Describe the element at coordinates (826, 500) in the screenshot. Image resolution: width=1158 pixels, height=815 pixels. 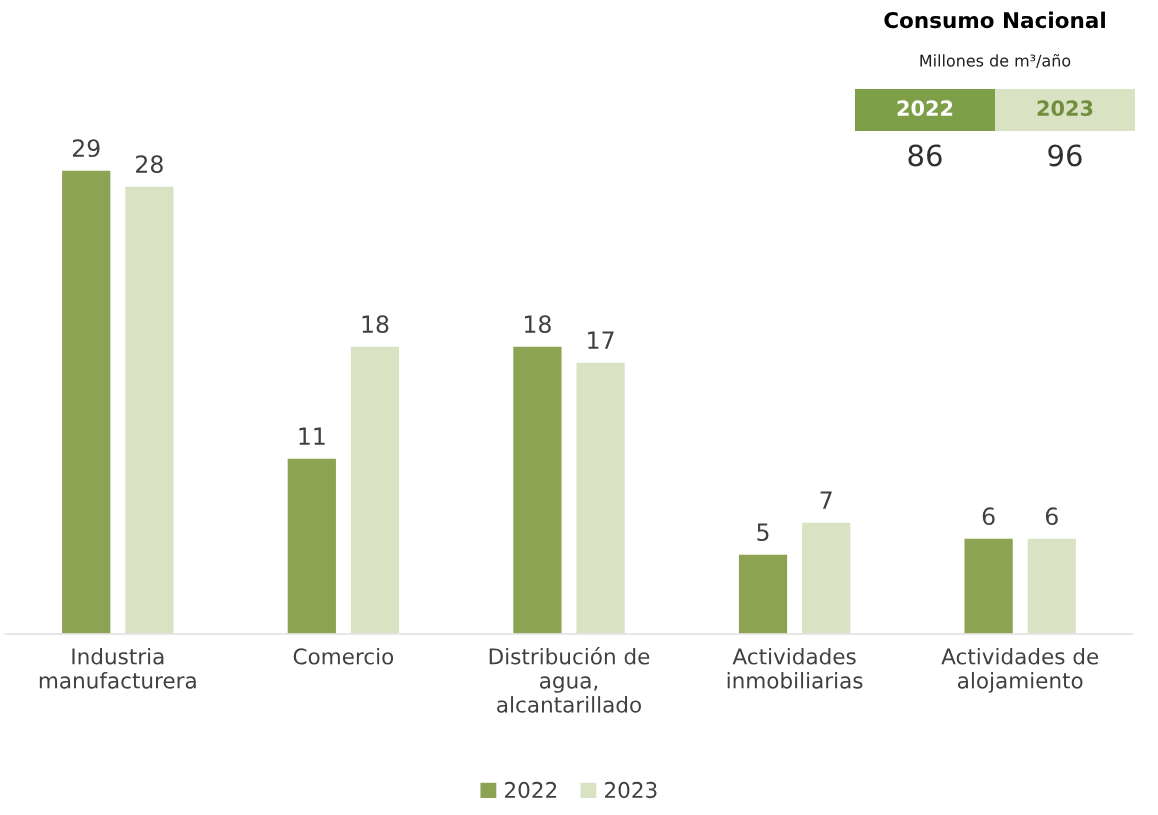
I see `data-label: 7` at that location.